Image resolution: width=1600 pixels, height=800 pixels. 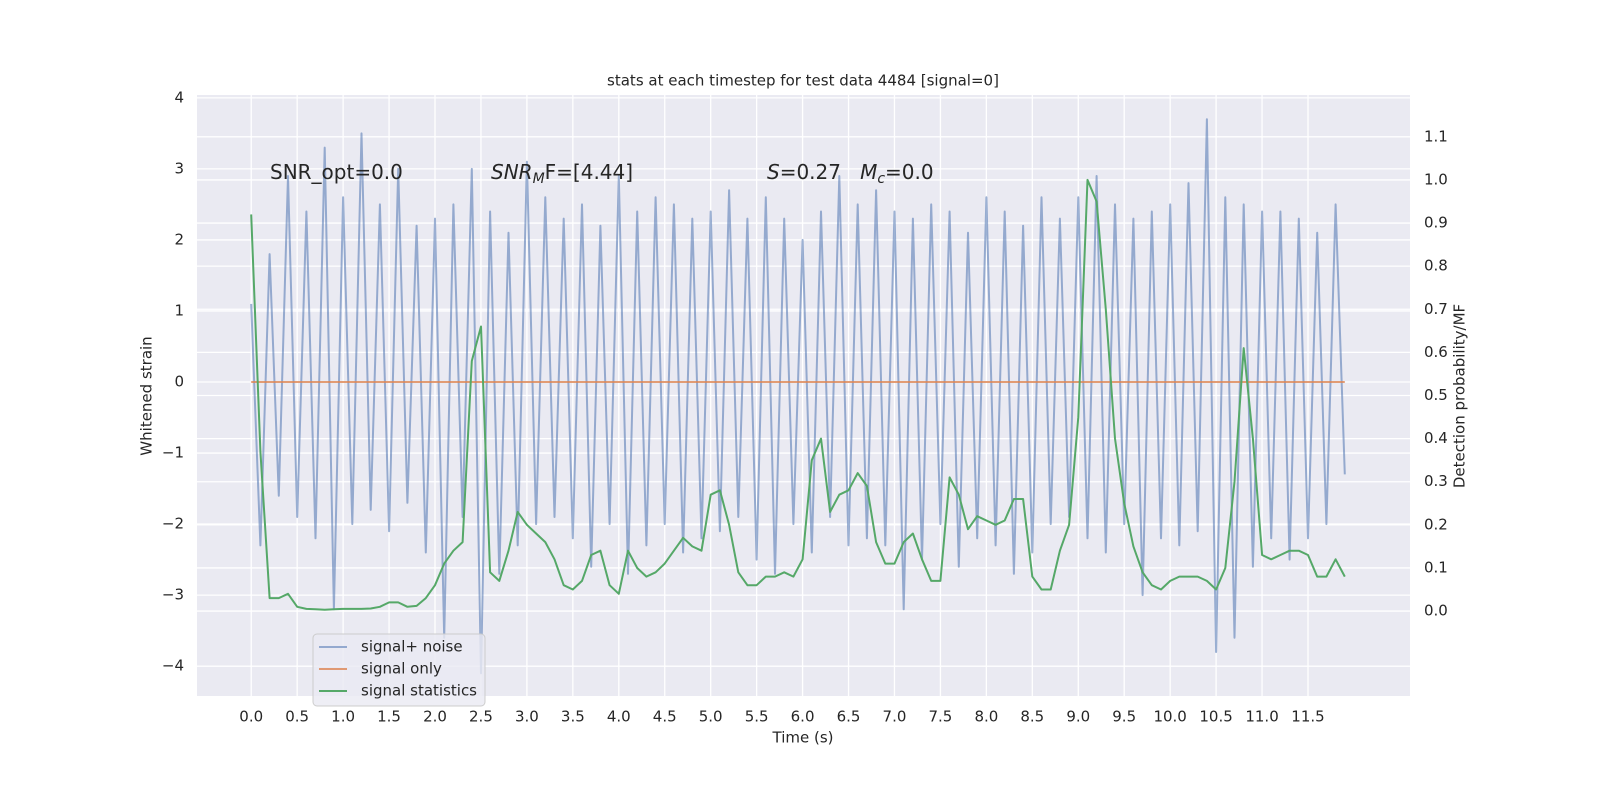 I want to click on y-tick-label: 2, so click(x=179, y=239).